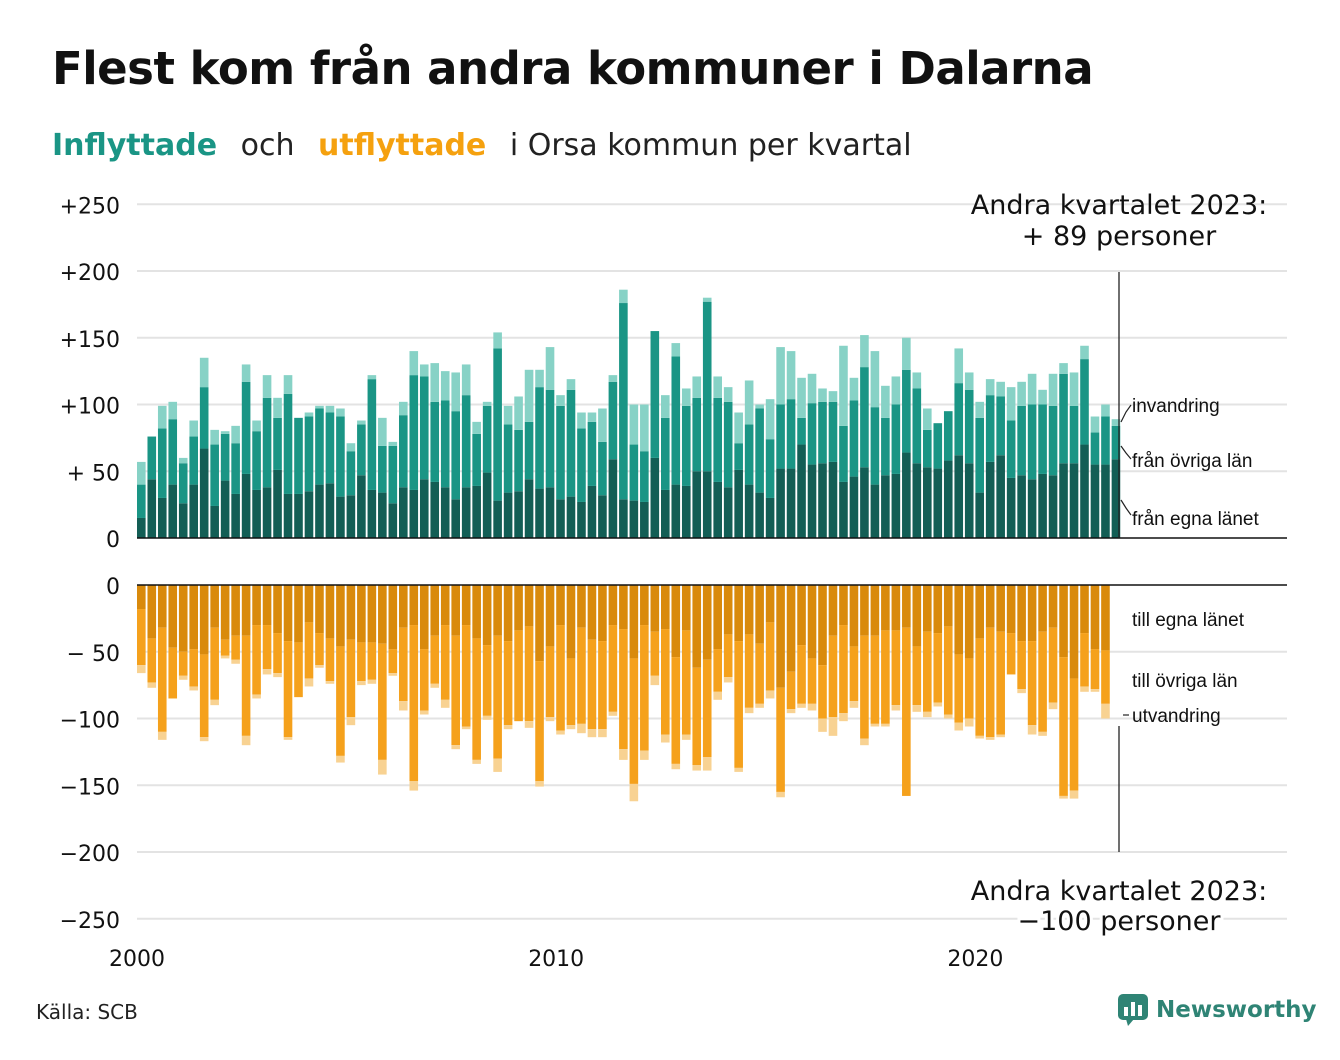  I want to click on outflow-bars, so click(623, 693).